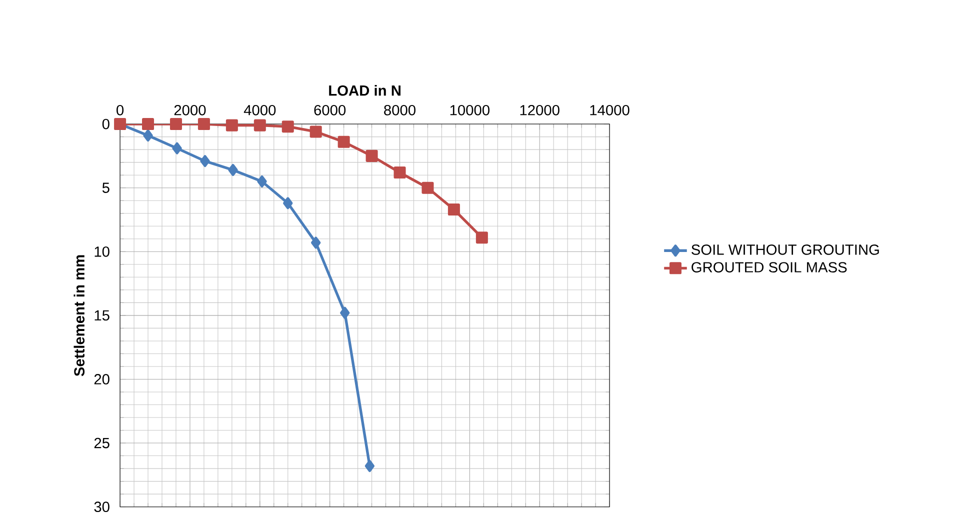 The image size is (955, 528). Describe the element at coordinates (260, 110) in the screenshot. I see `x-tick-label: 4000` at that location.